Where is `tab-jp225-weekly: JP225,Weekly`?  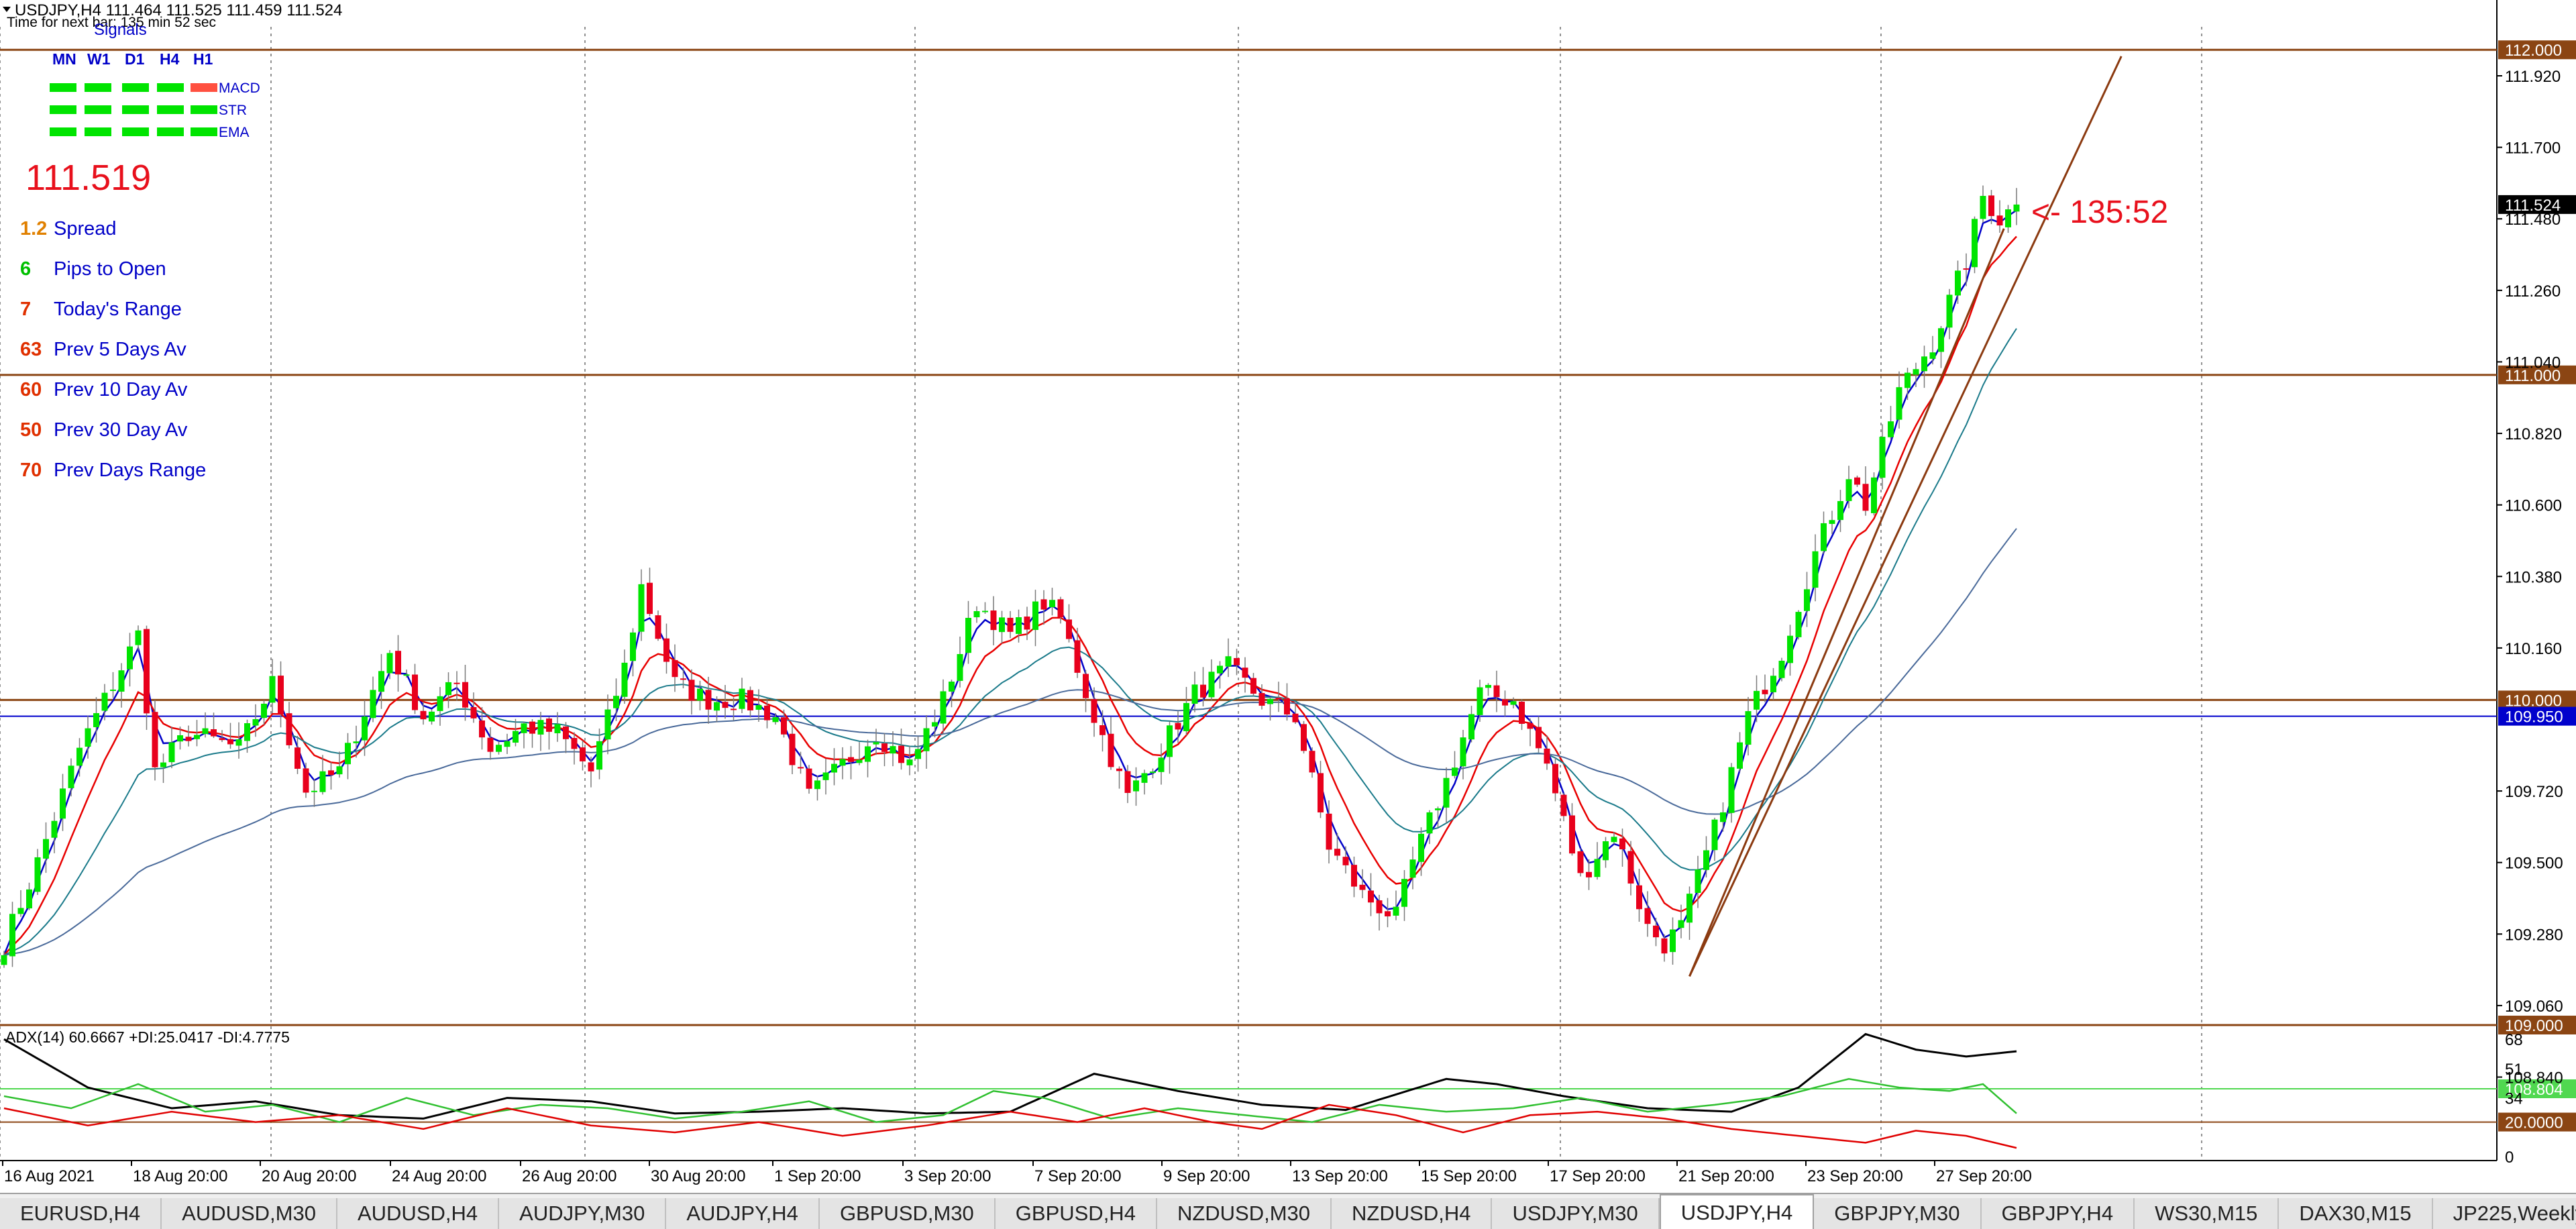 tab-jp225-weekly: JP225,Weekly is located at coordinates (2504, 1214).